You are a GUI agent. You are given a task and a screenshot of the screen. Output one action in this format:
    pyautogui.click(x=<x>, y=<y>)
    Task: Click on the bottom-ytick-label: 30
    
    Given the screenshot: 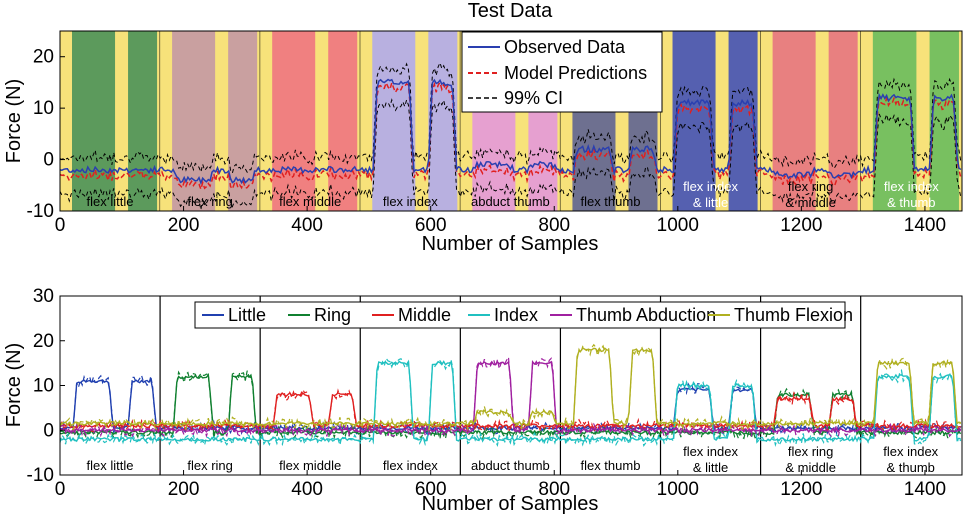 What is the action you would take?
    pyautogui.click(x=43, y=296)
    